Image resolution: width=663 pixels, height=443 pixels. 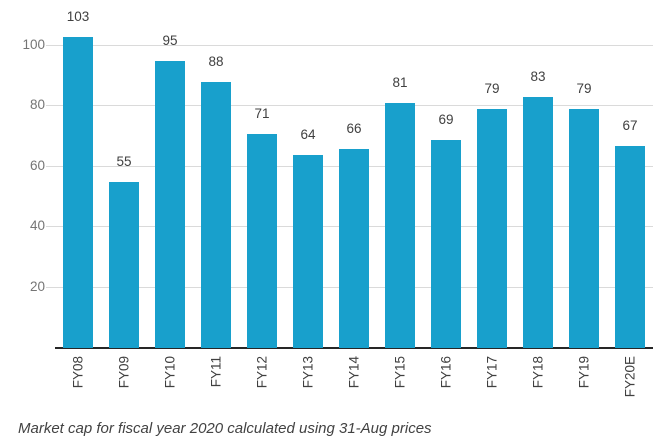 What do you see at coordinates (400, 372) in the screenshot?
I see `x-tick-label-fy15: FY15` at bounding box center [400, 372].